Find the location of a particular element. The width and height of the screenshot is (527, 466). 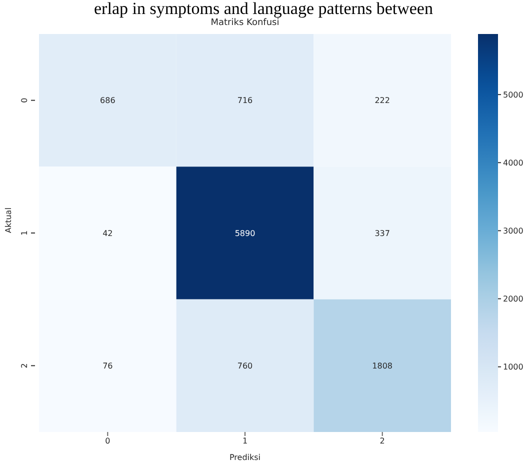

y-tick-label: 1 is located at coordinates (24, 233).